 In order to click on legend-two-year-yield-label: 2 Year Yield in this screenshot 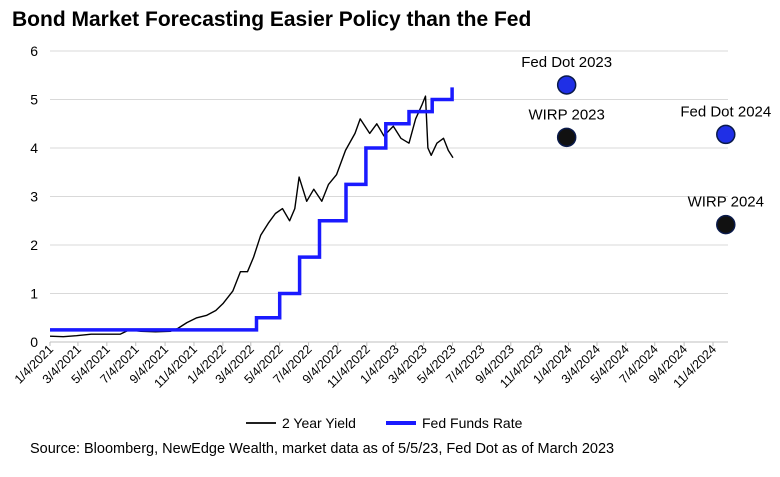, I will do `click(319, 423)`.